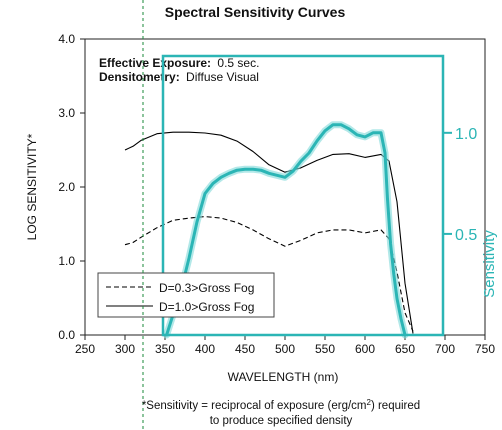 The image size is (502, 430). What do you see at coordinates (85, 349) in the screenshot?
I see `x-tick-label: 250` at bounding box center [85, 349].